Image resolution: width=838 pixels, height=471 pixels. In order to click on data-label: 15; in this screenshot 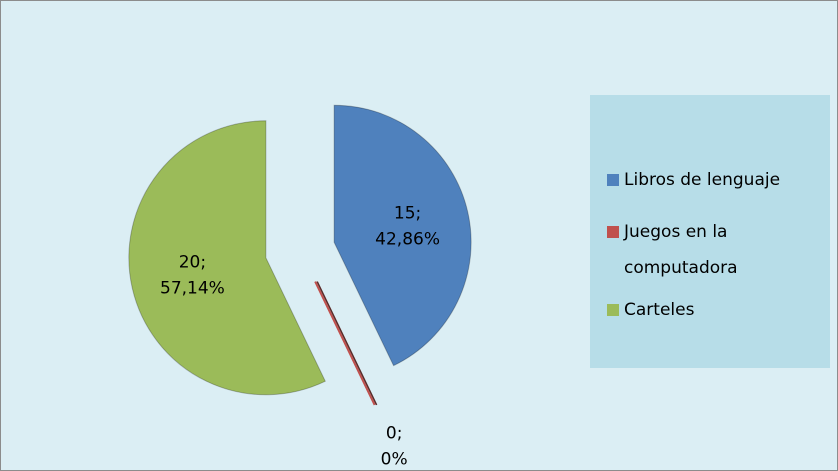, I will do `click(407, 213)`.